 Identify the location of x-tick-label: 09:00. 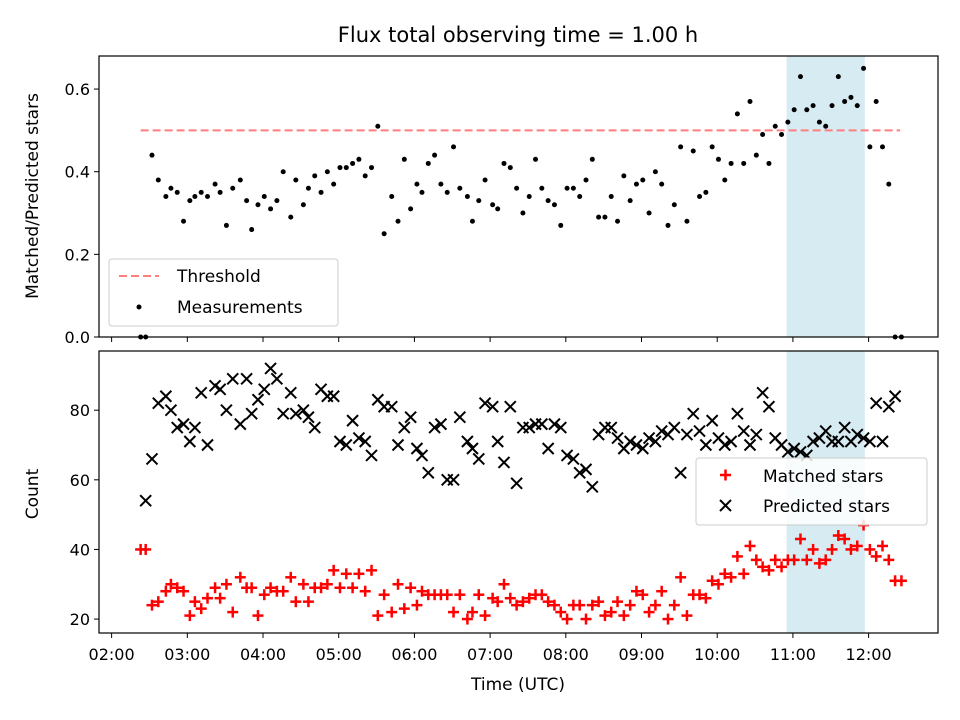
(641, 654).